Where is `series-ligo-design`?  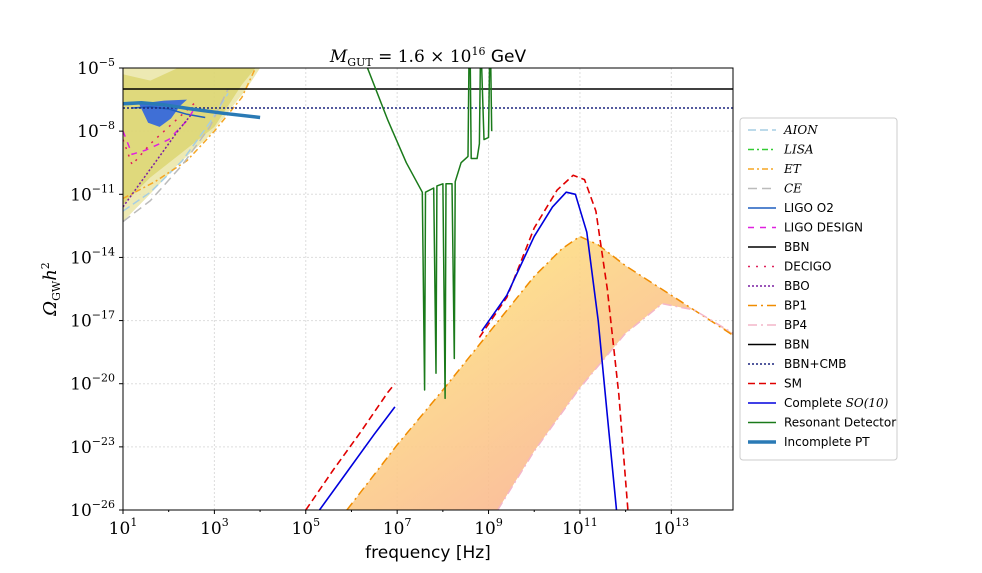 series-ligo-design is located at coordinates (160, 130).